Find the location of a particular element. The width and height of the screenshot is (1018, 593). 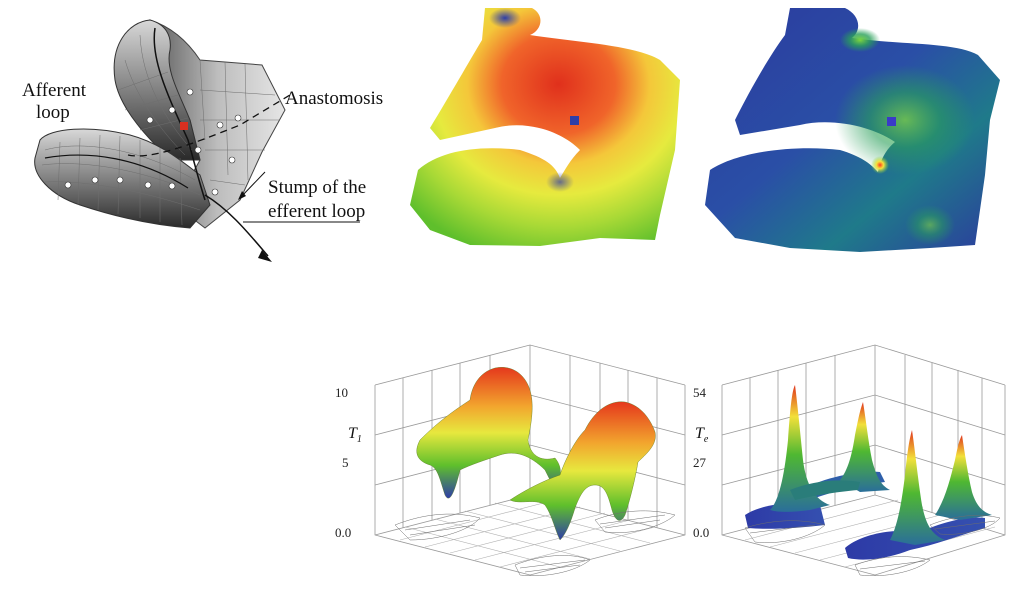

lower-lumen-line is located at coordinates (116, 171).